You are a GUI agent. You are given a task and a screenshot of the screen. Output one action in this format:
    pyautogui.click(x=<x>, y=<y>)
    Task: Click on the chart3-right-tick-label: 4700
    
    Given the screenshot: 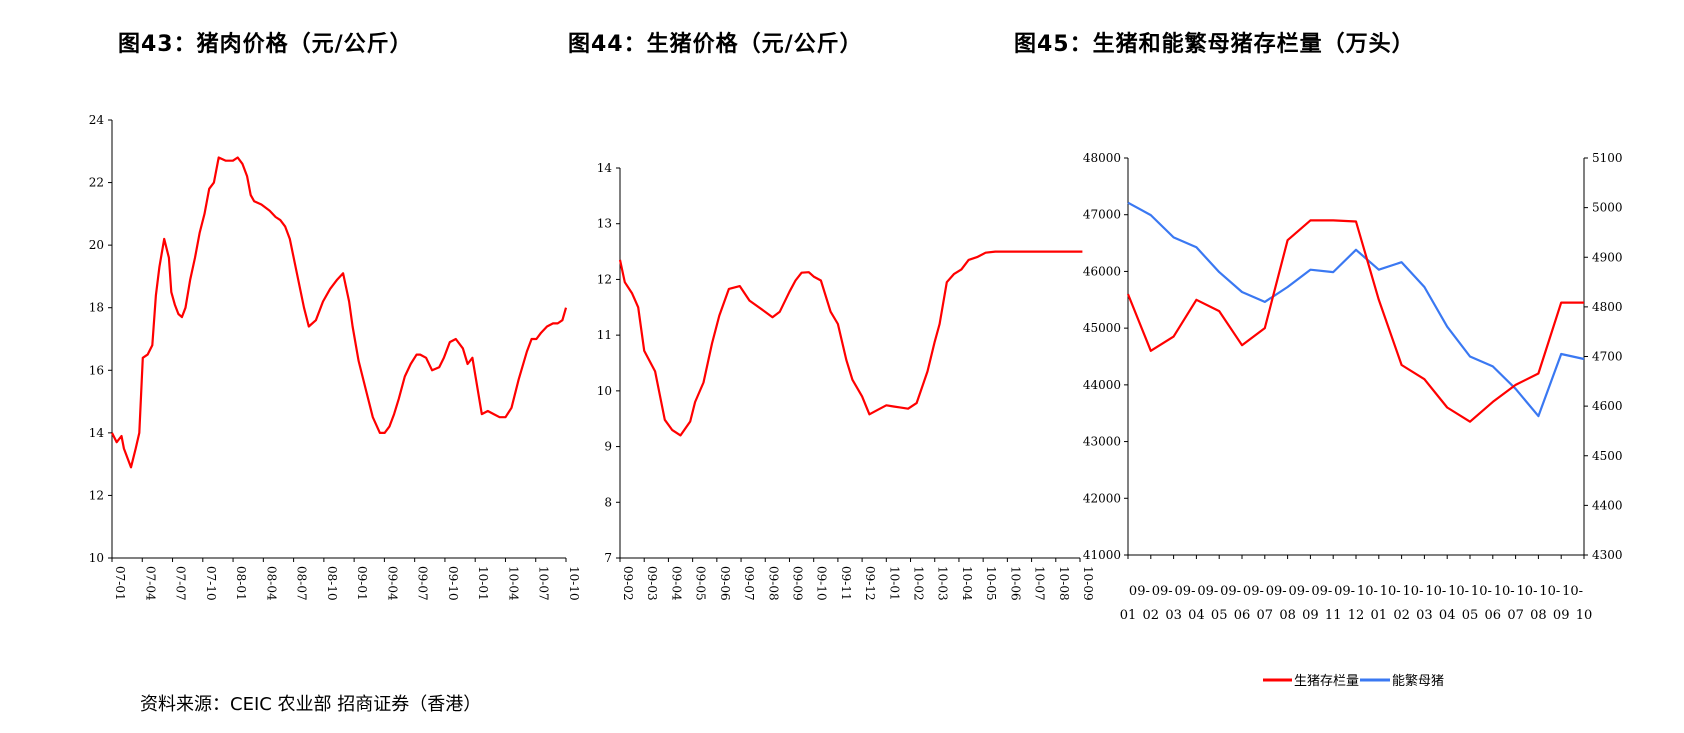 What is the action you would take?
    pyautogui.click(x=1607, y=357)
    